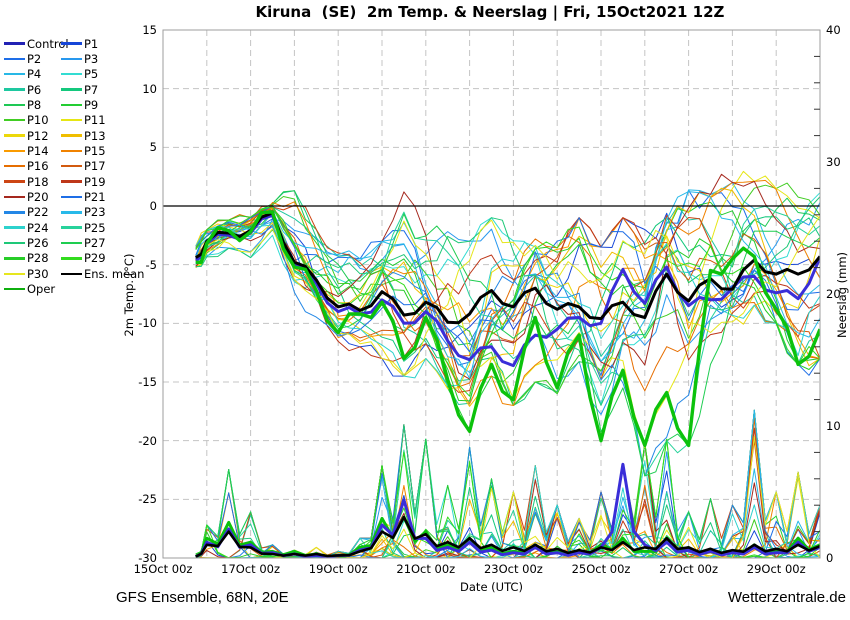  What do you see at coordinates (14, 89) in the screenshot?
I see `legend-swatch-P6` at bounding box center [14, 89].